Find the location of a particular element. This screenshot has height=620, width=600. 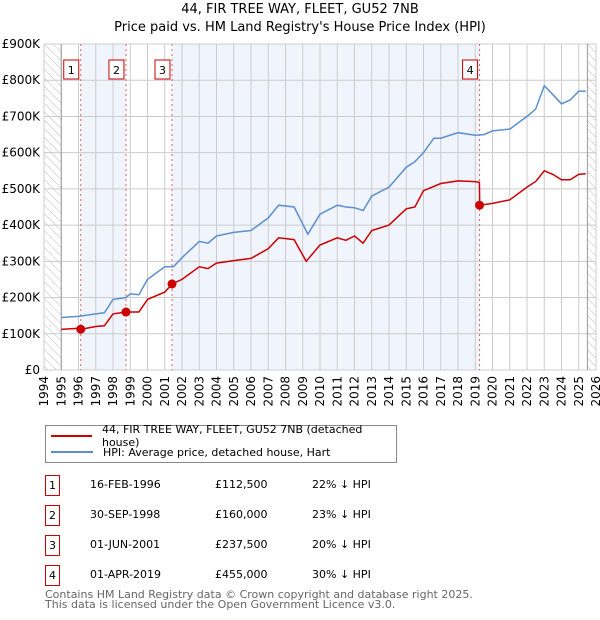

sale-label: 1 is located at coordinates (71, 70).